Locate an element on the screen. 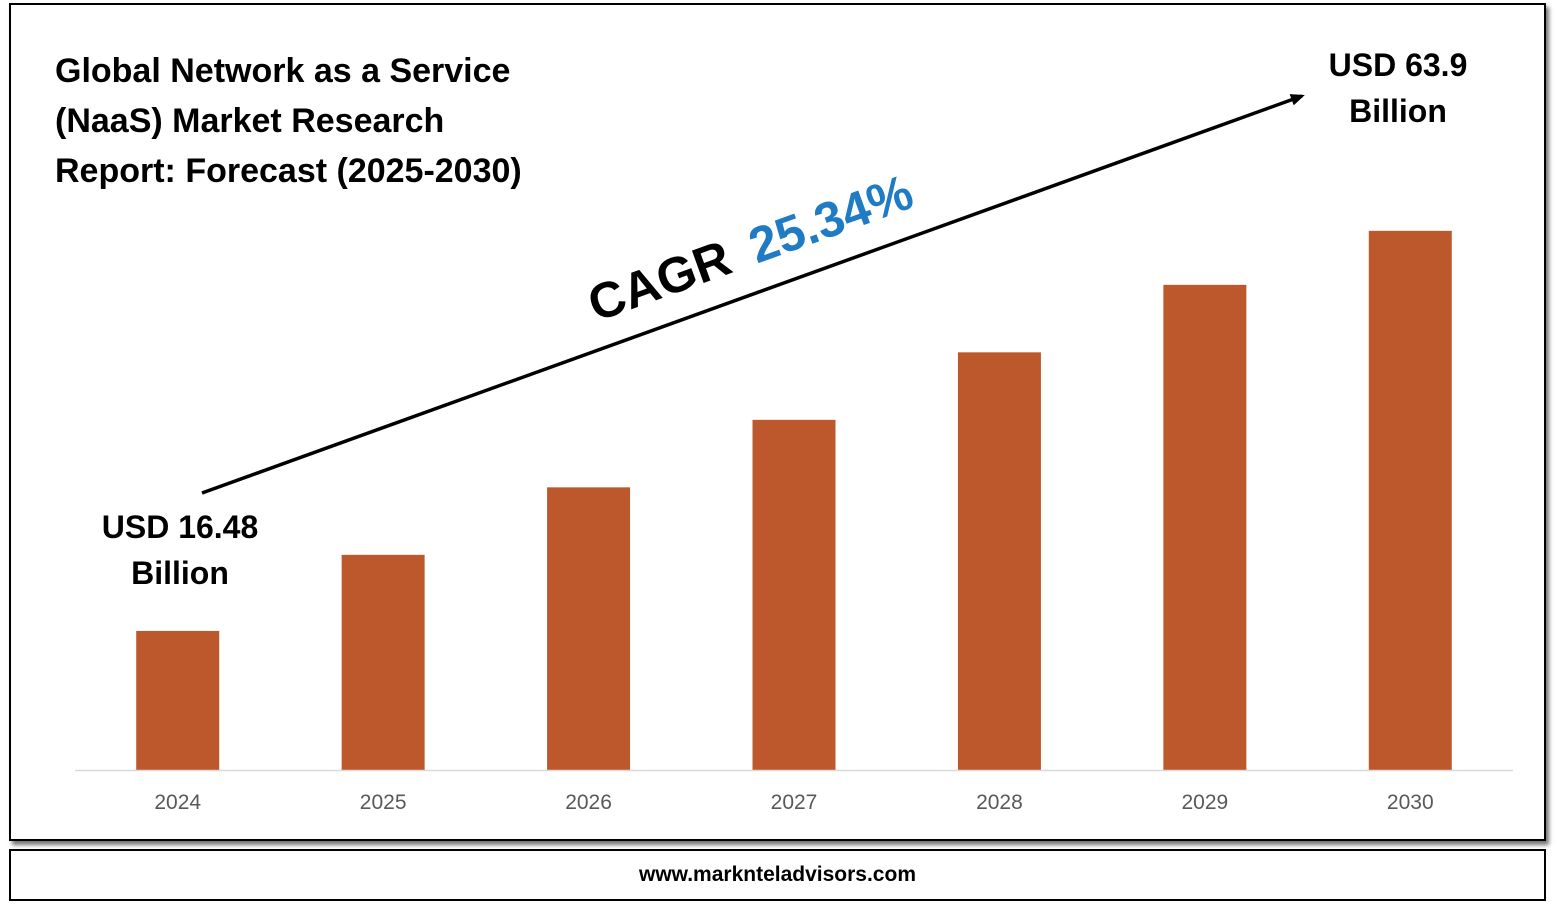  start-value-line-1: USD 16.48 is located at coordinates (180, 527).